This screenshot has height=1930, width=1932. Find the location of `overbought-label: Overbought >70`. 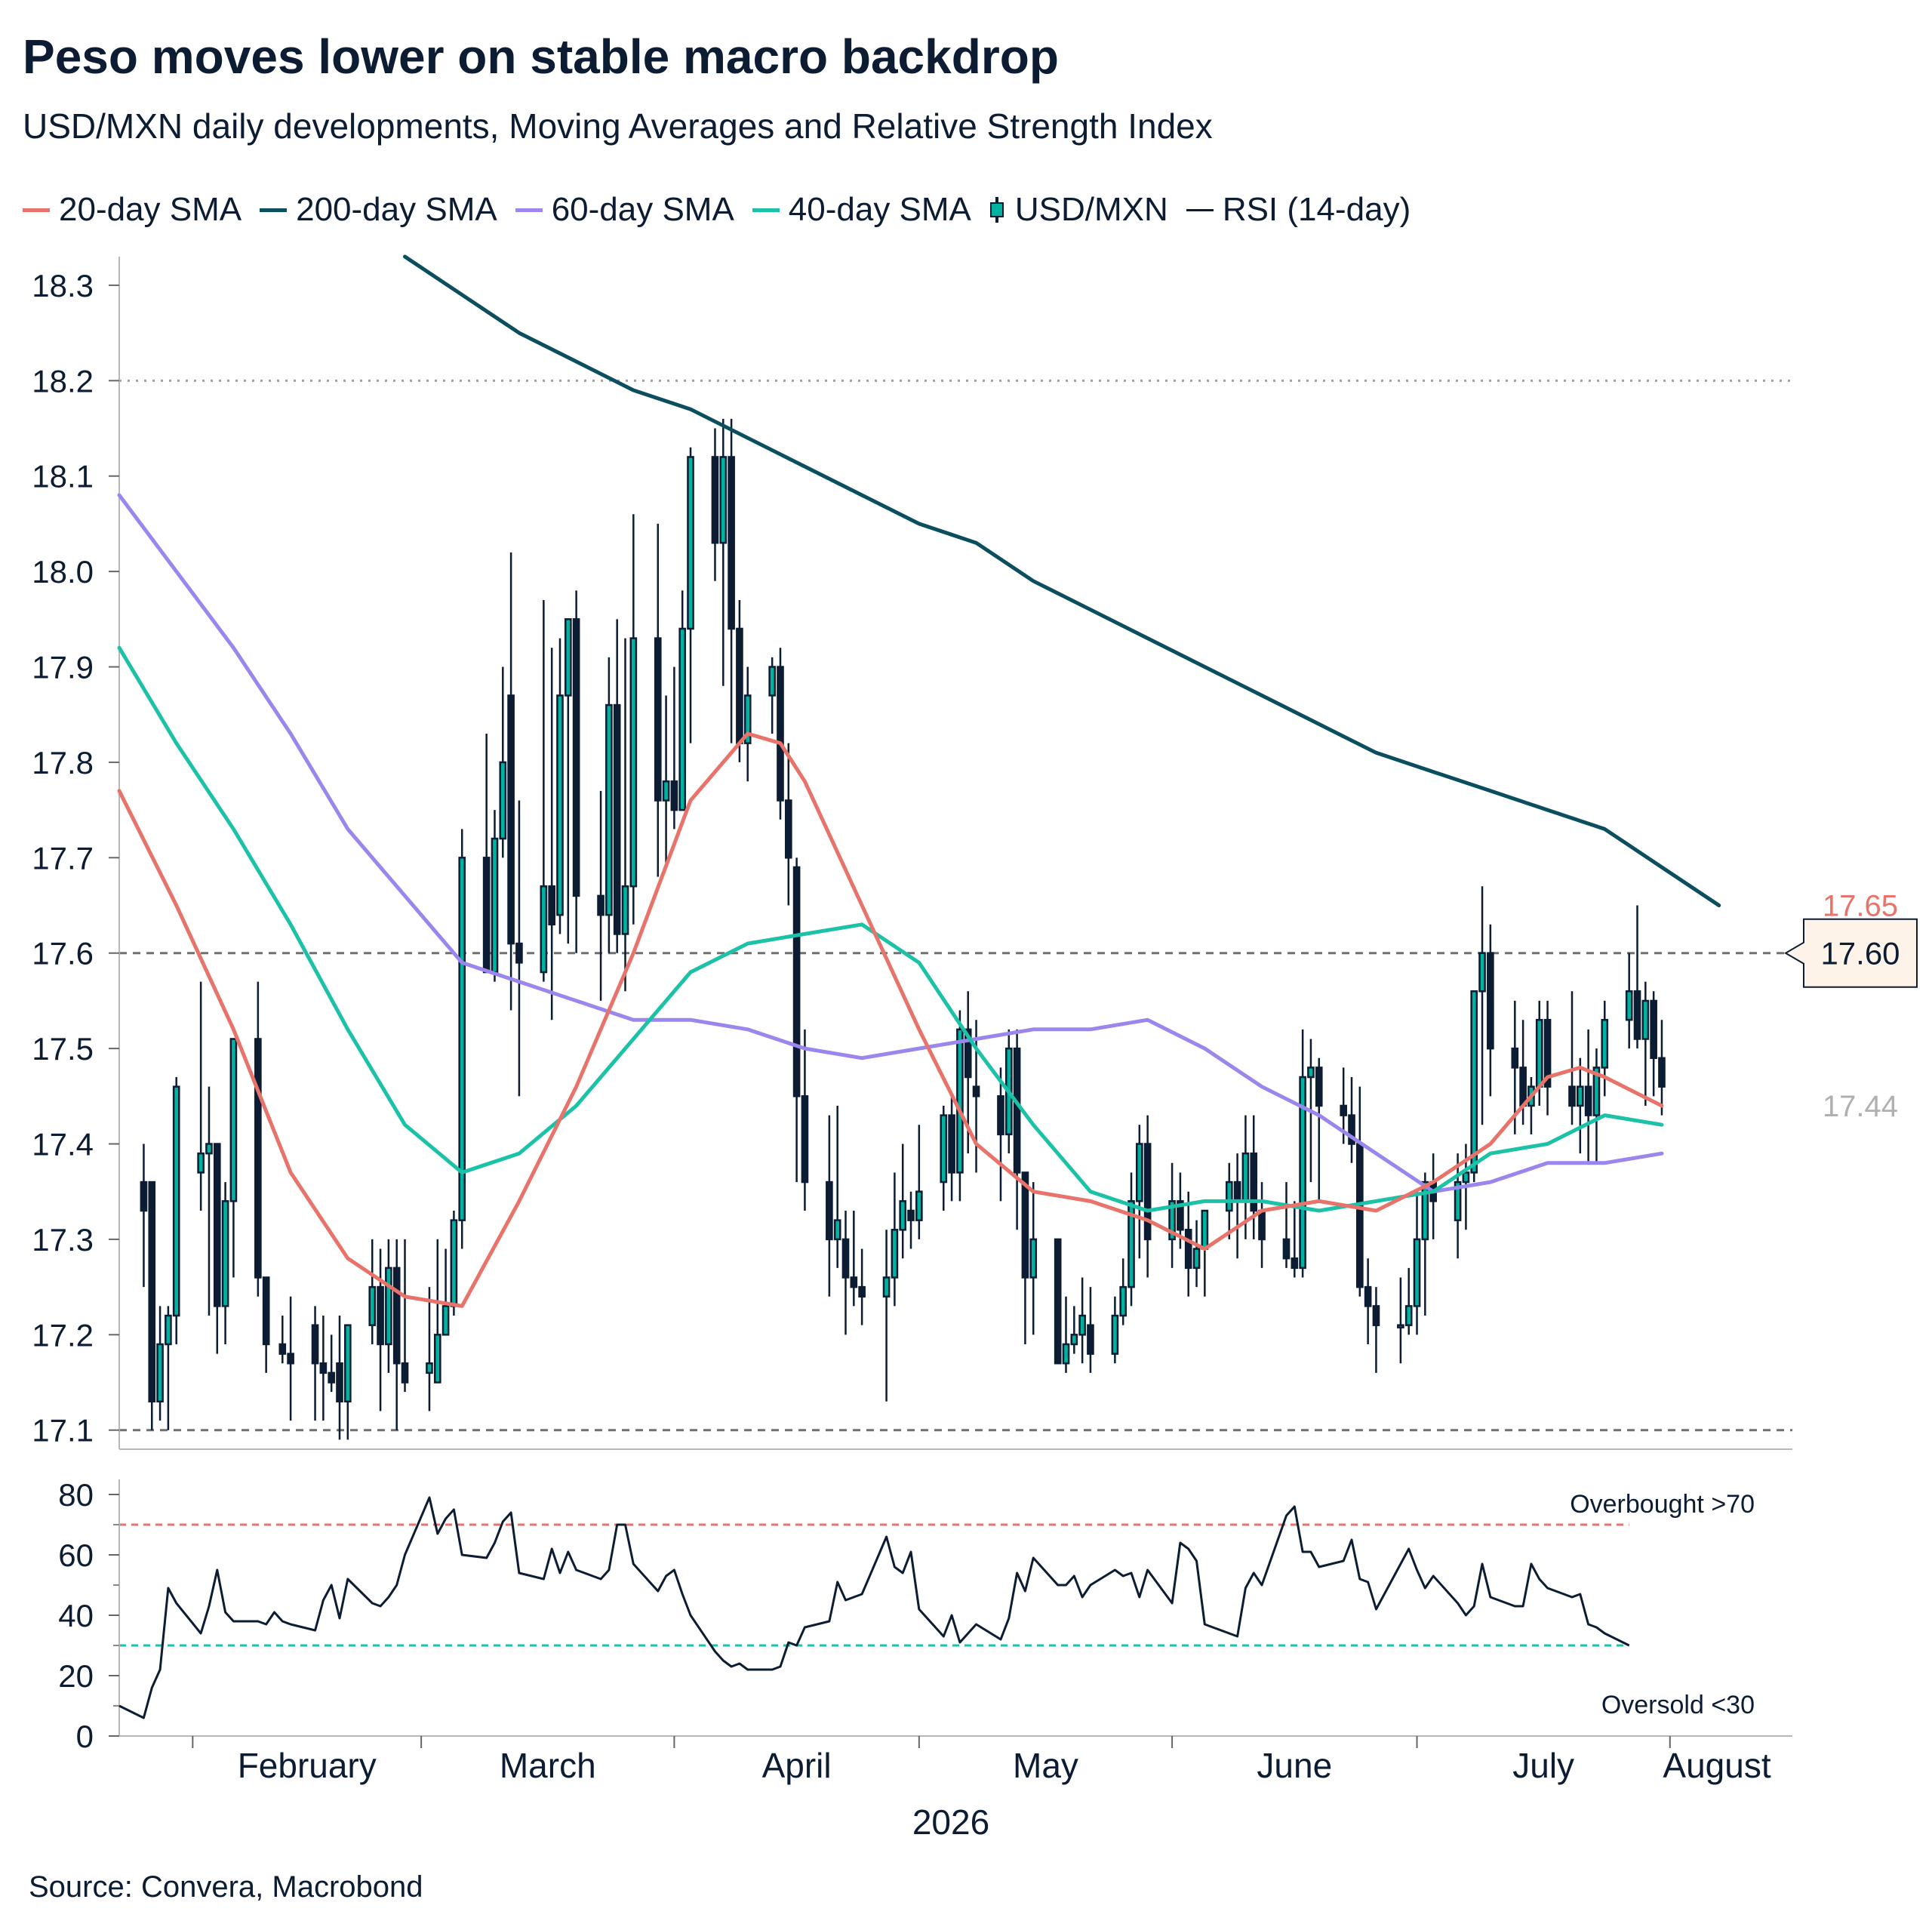

overbought-label: Overbought >70 is located at coordinates (1662, 1504).